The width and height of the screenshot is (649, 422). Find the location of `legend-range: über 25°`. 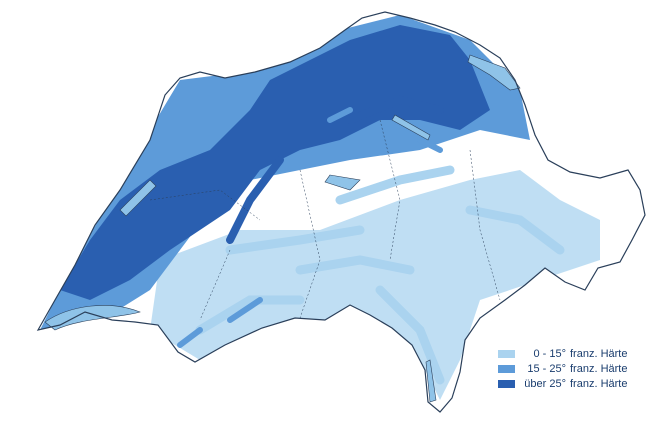

legend-range: über 25° is located at coordinates (545, 384).